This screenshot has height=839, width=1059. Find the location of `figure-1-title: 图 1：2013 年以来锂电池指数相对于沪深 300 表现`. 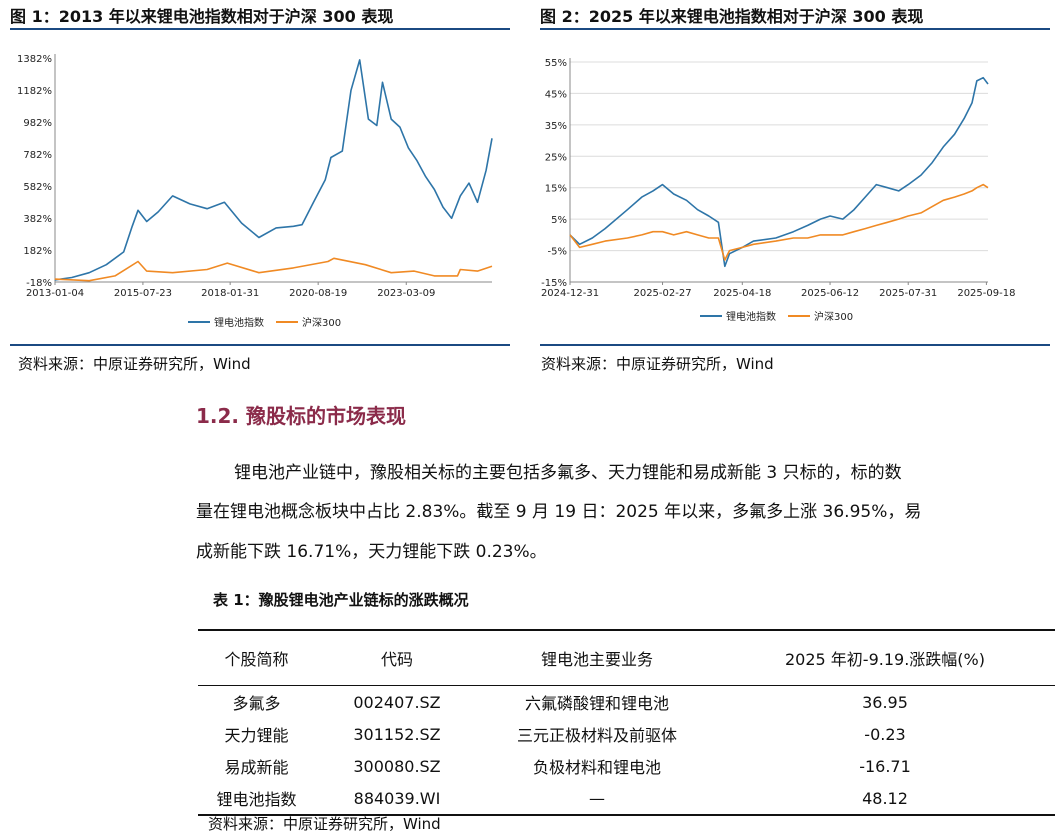

figure-1-title: 图 1：2013 年以来锂电池指数相对于沪深 300 表现 is located at coordinates (260, 17).